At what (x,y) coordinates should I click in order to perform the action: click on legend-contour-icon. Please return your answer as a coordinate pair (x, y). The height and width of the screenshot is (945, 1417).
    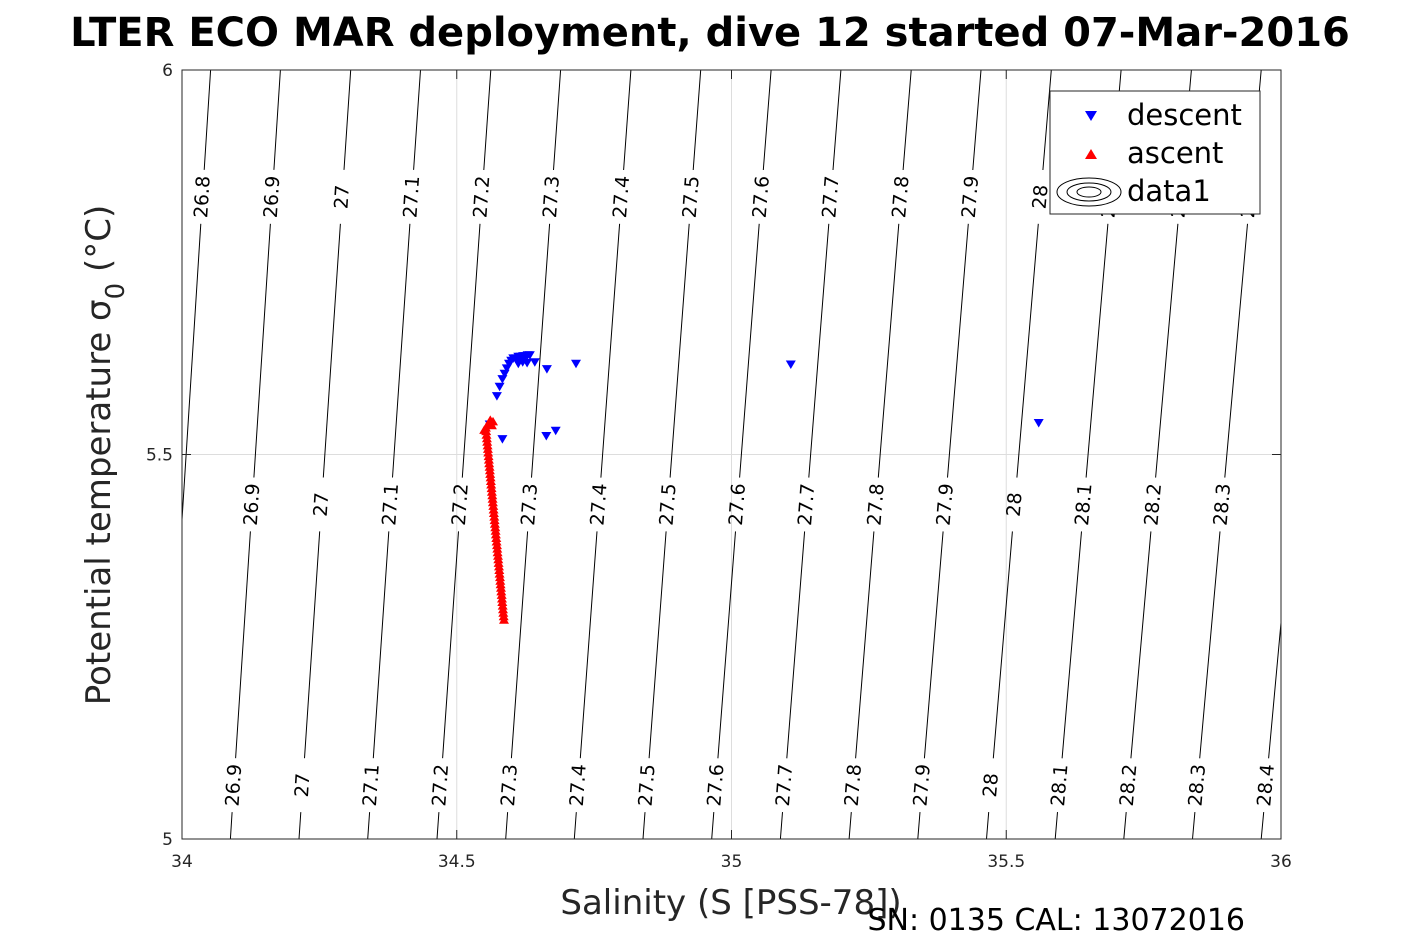
    Looking at the image, I should click on (1089, 192).